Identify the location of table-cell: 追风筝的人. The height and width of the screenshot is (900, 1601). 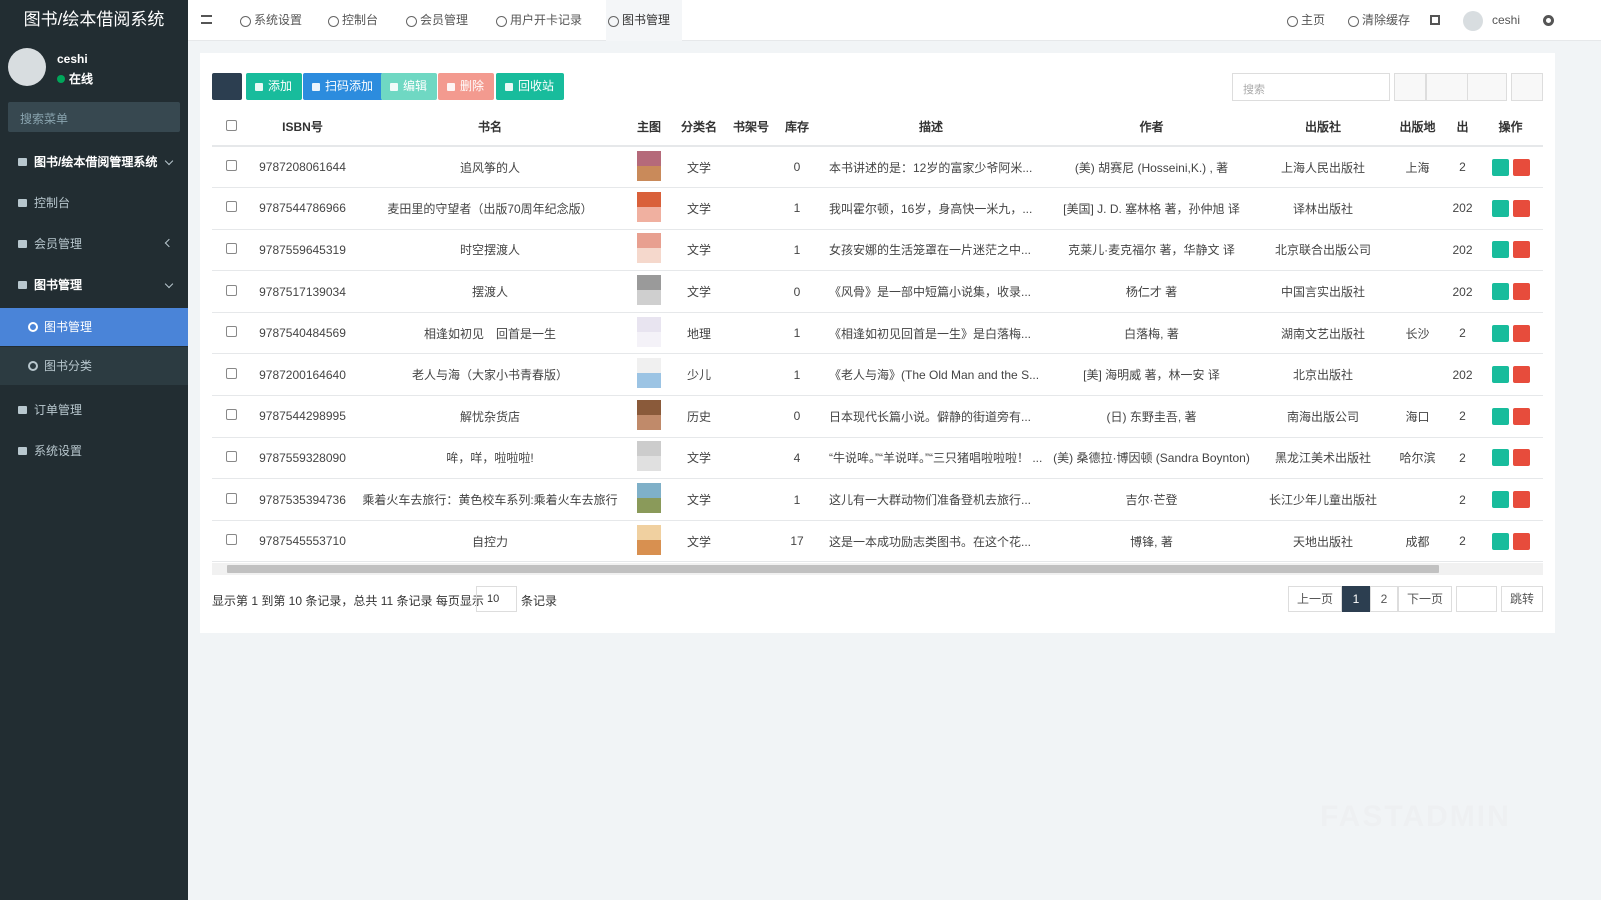
(490, 167).